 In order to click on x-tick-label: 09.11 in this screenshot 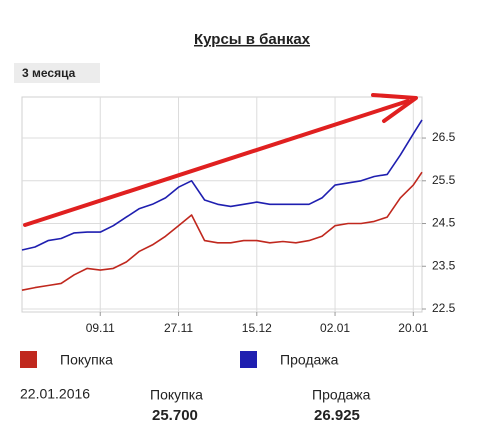, I will do `click(100, 328)`.